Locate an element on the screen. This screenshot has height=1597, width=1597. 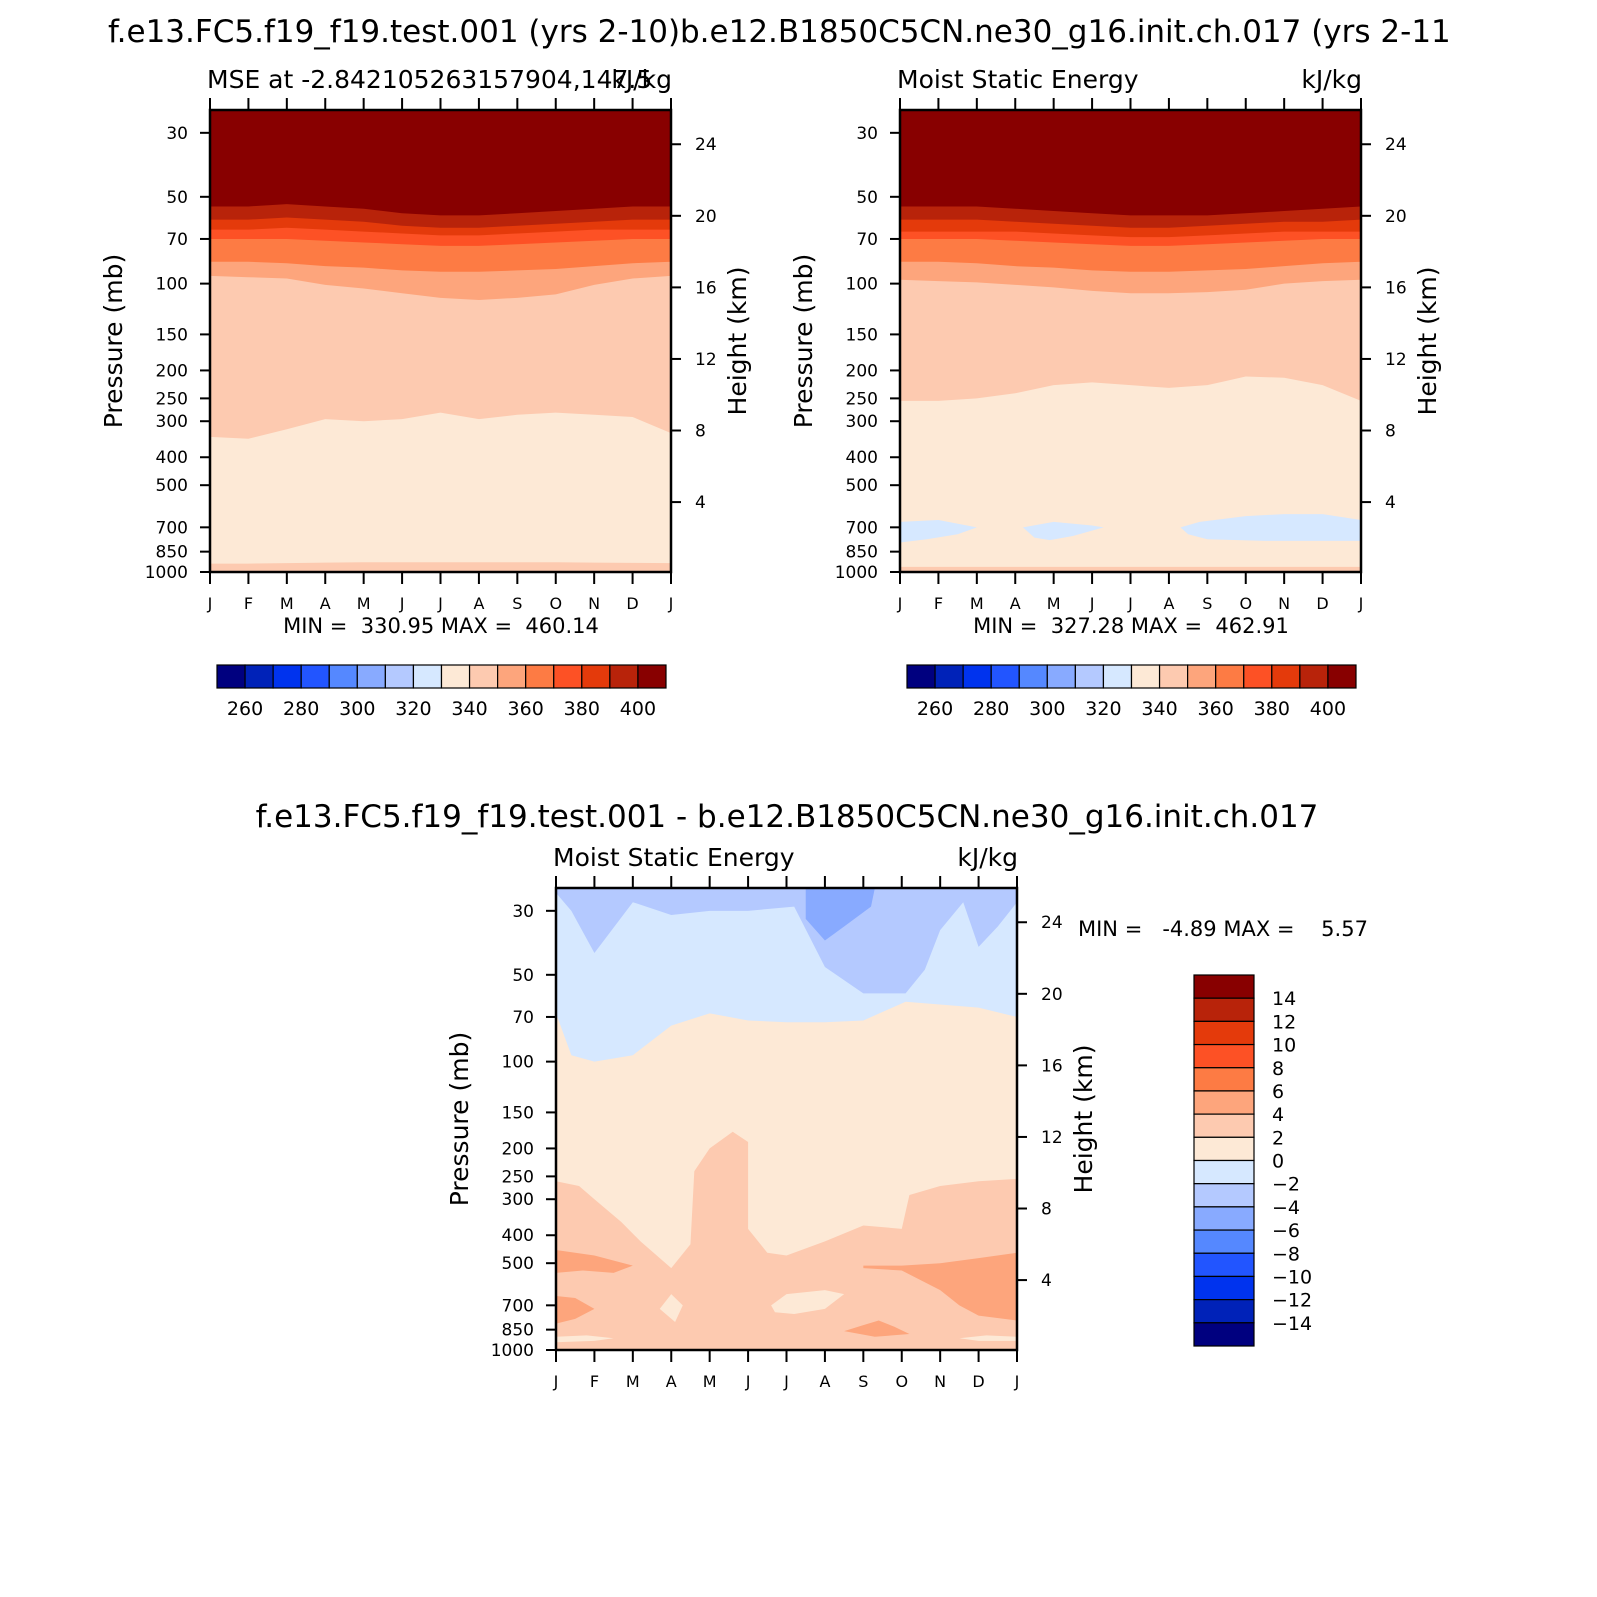
colorbar-label: −8 is located at coordinates (1286, 1254).